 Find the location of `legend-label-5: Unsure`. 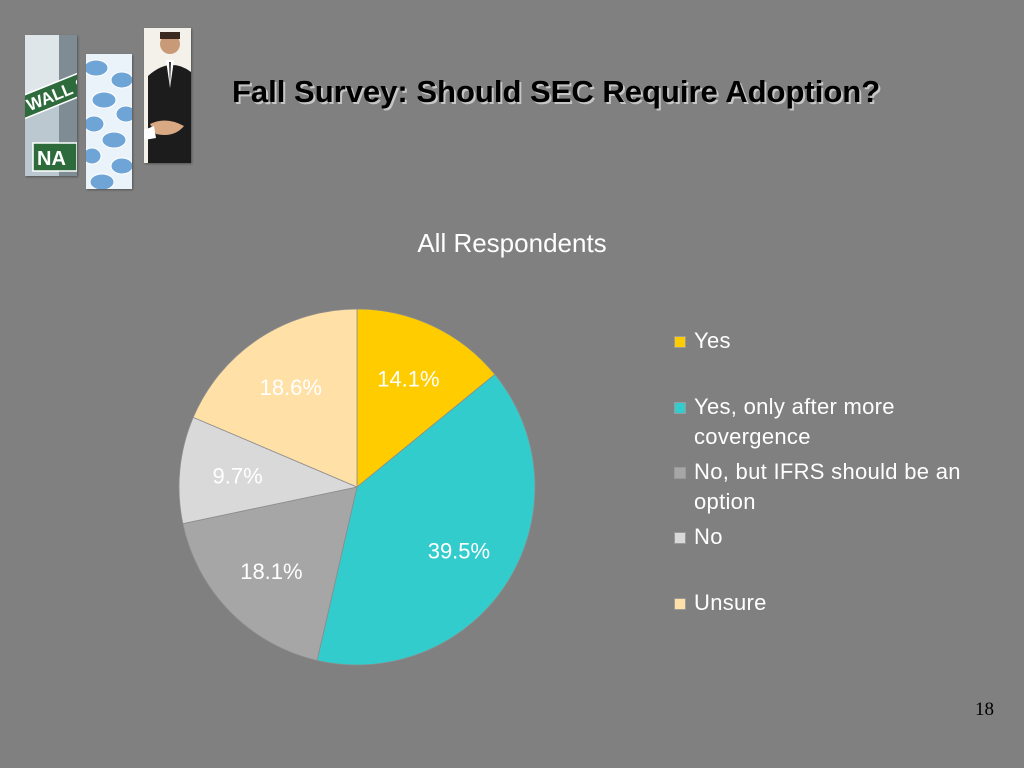

legend-label-5: Unsure is located at coordinates (730, 602).